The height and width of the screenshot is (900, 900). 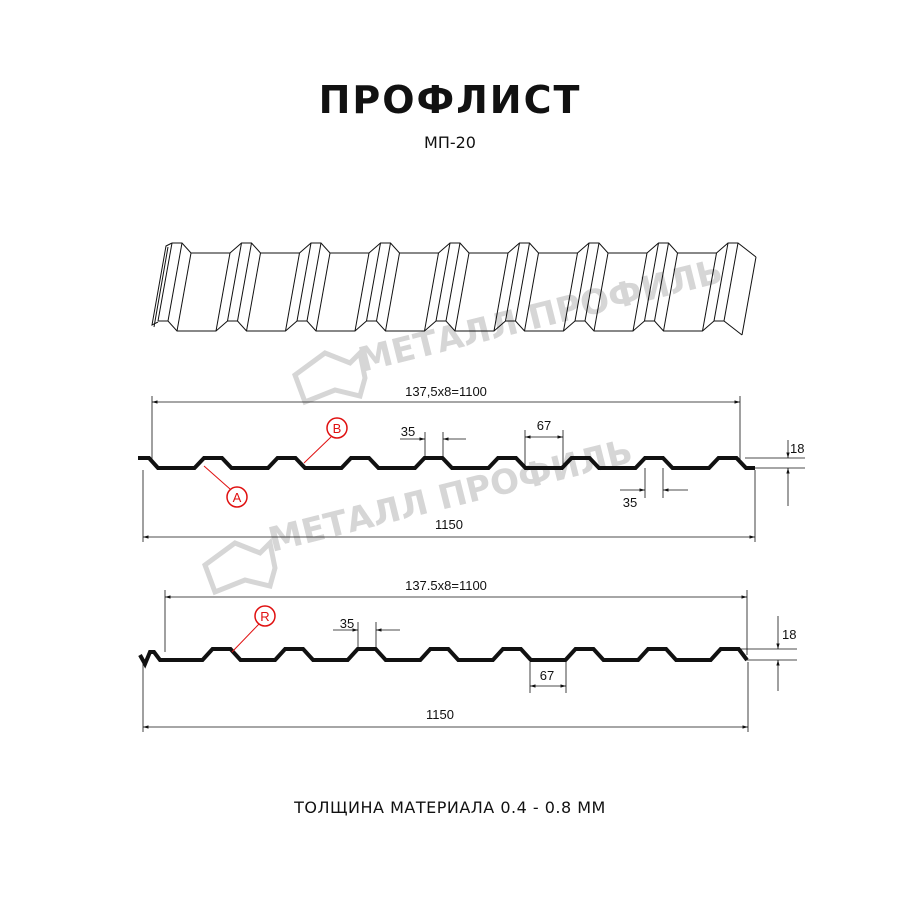 What do you see at coordinates (797, 448) in the screenshot?
I see `profile-a-height-dim: 18` at bounding box center [797, 448].